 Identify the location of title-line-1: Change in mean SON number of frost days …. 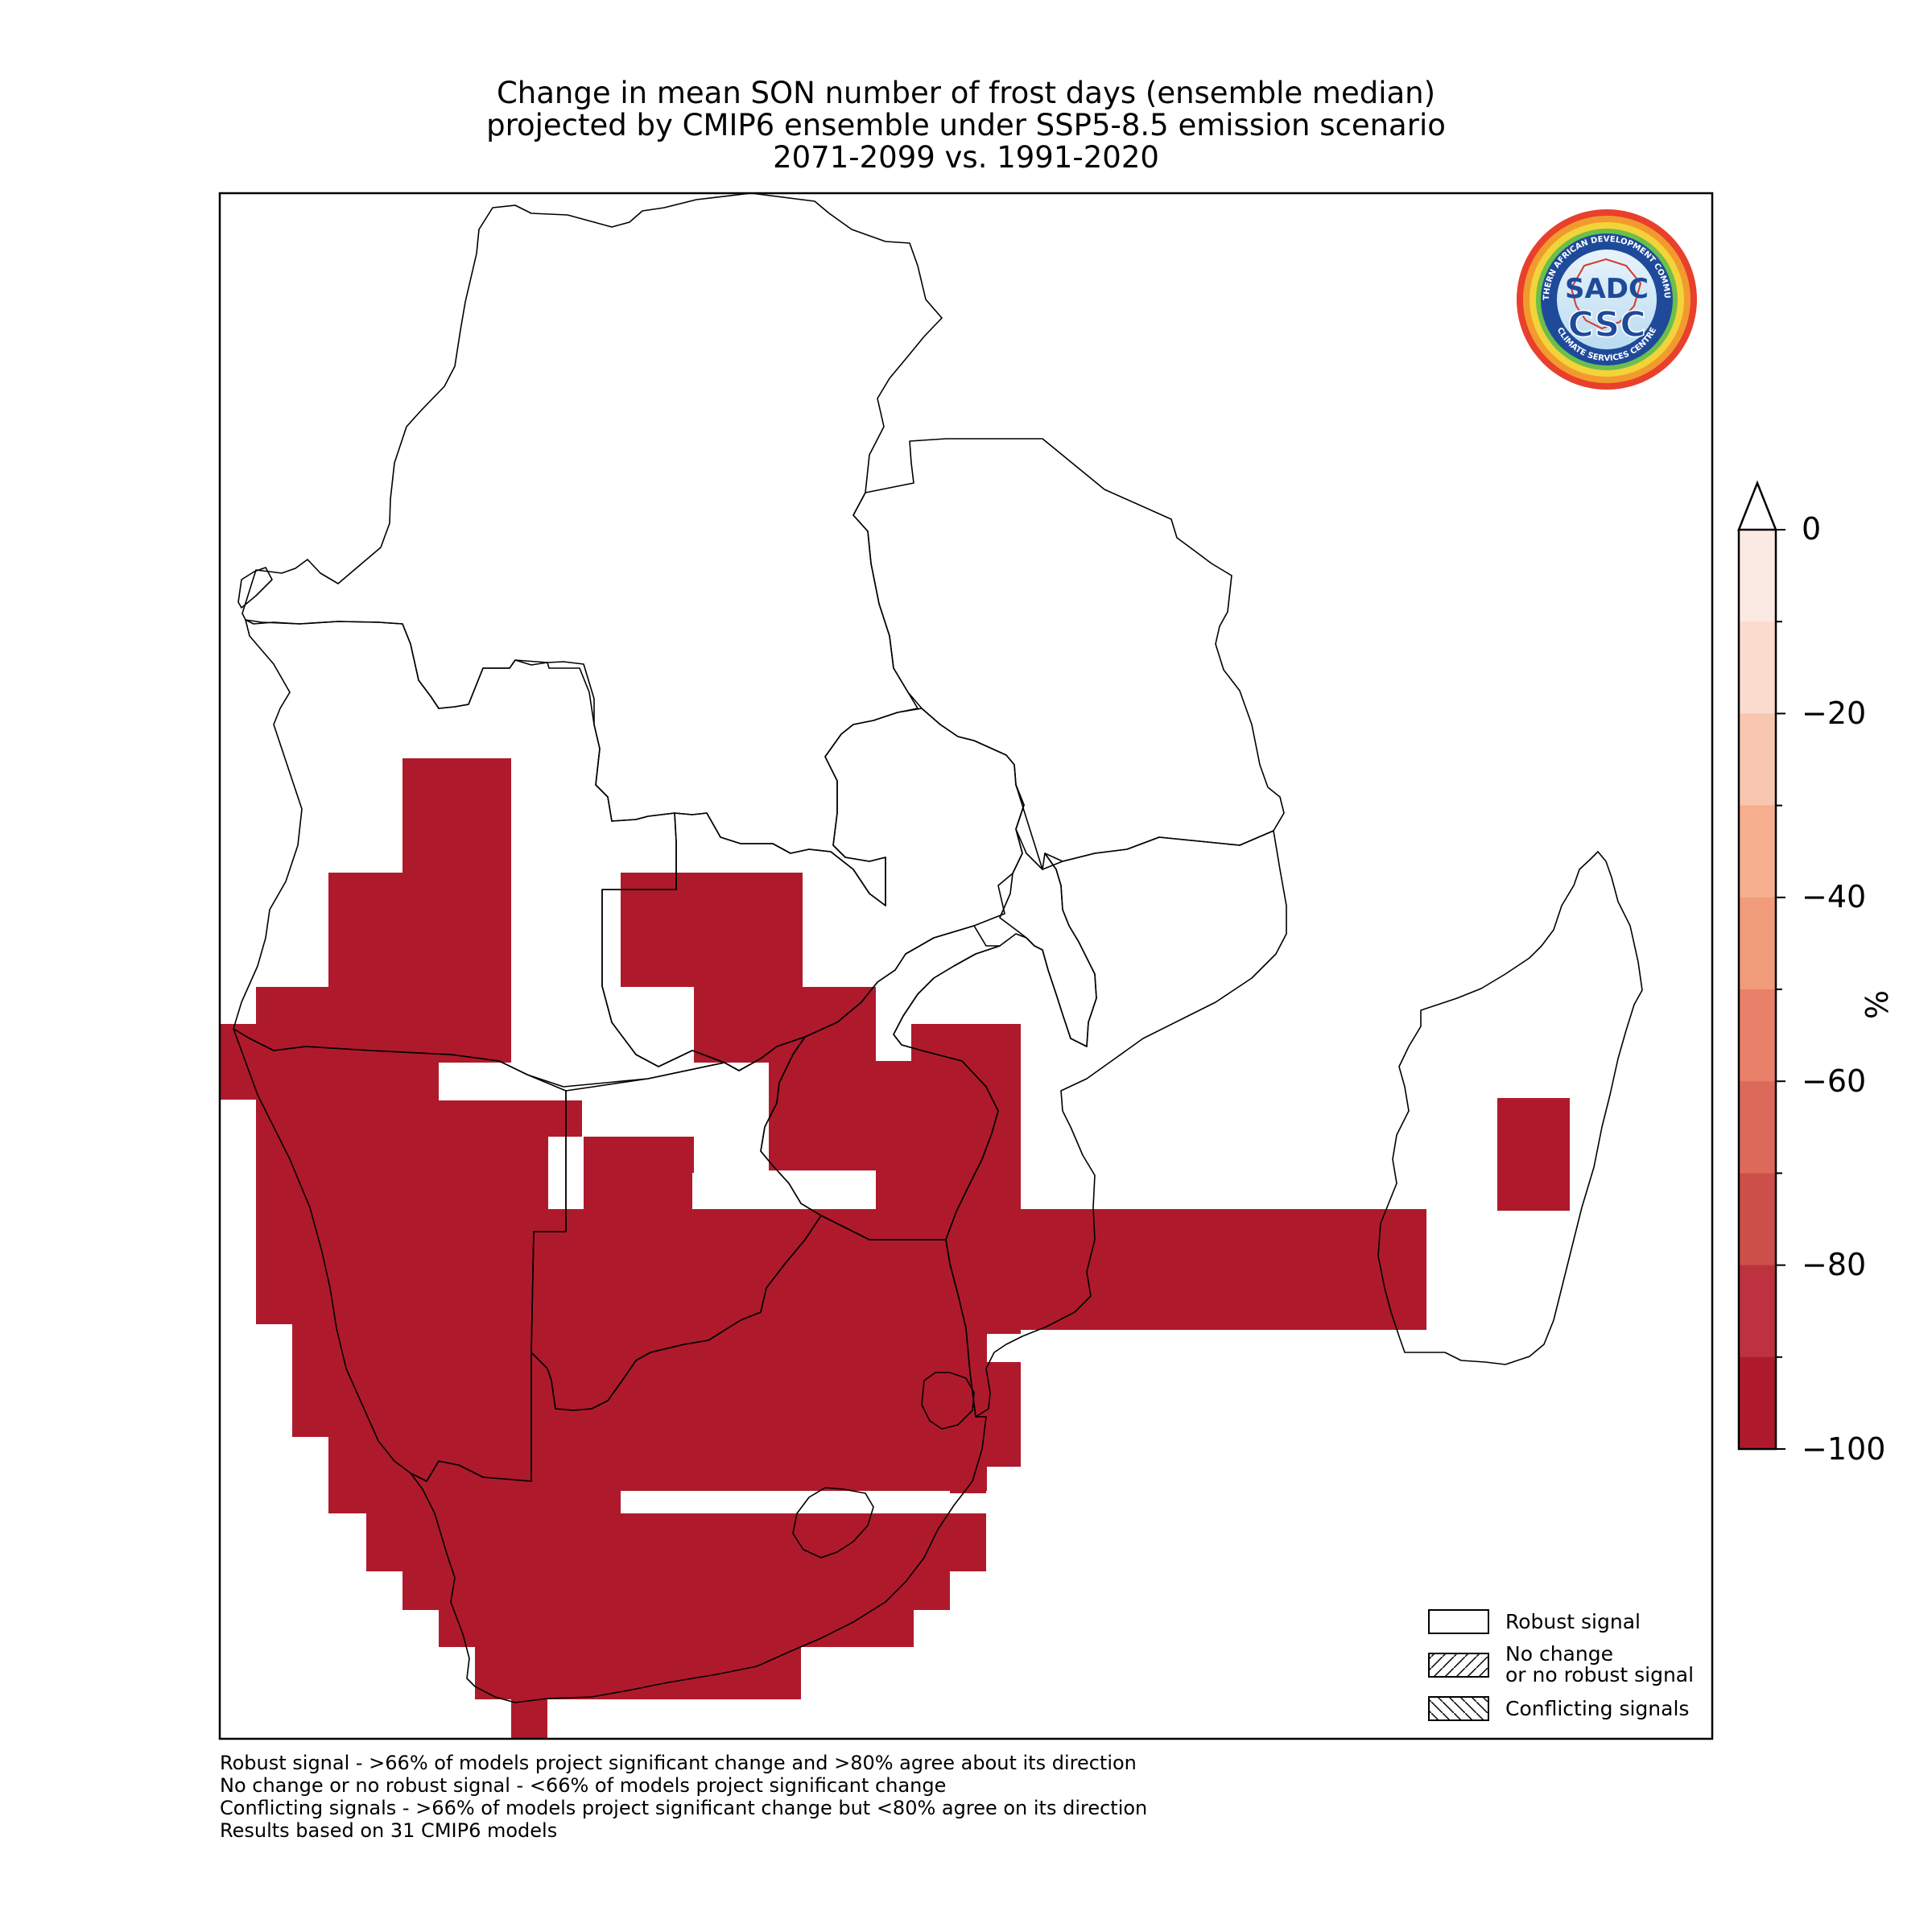
(966, 93).